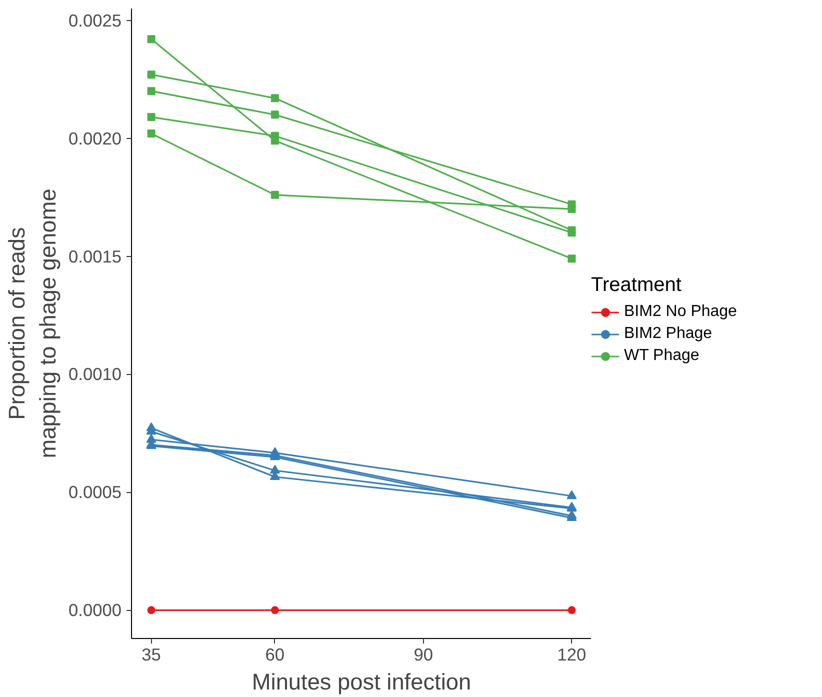 The height and width of the screenshot is (697, 822). I want to click on y-tick-label: 0.0010, so click(95, 374).